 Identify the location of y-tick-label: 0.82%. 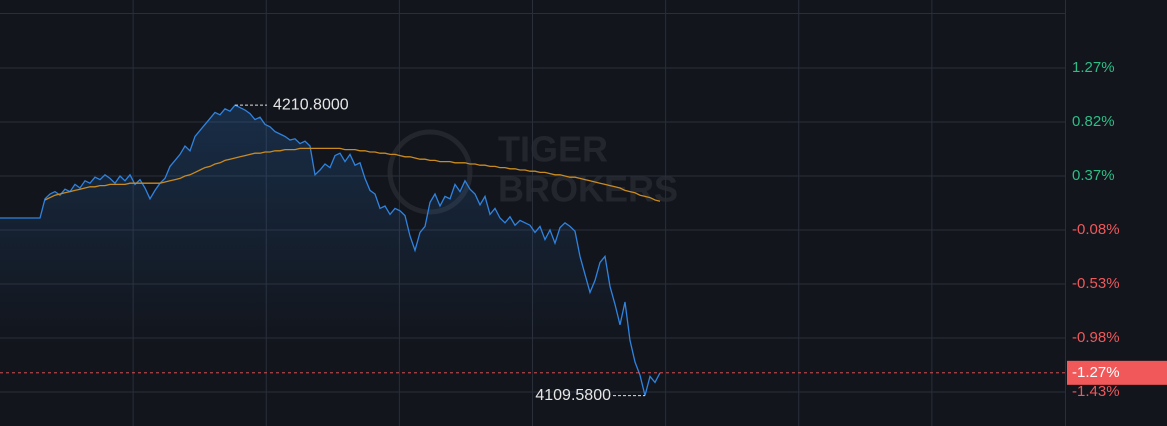
(1093, 121).